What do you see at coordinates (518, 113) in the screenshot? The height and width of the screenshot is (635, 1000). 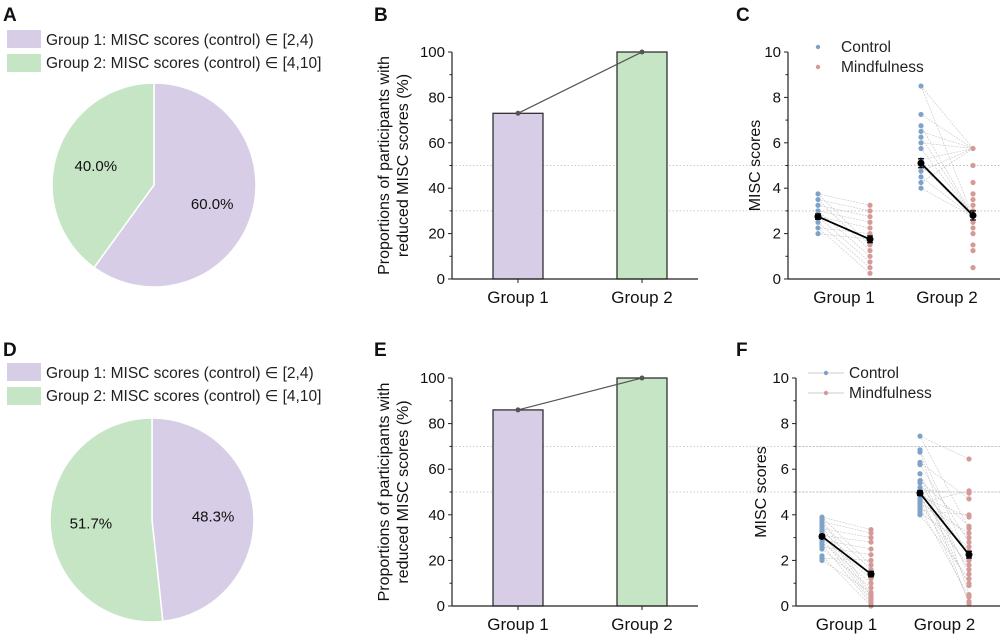 I see `connector-point` at bounding box center [518, 113].